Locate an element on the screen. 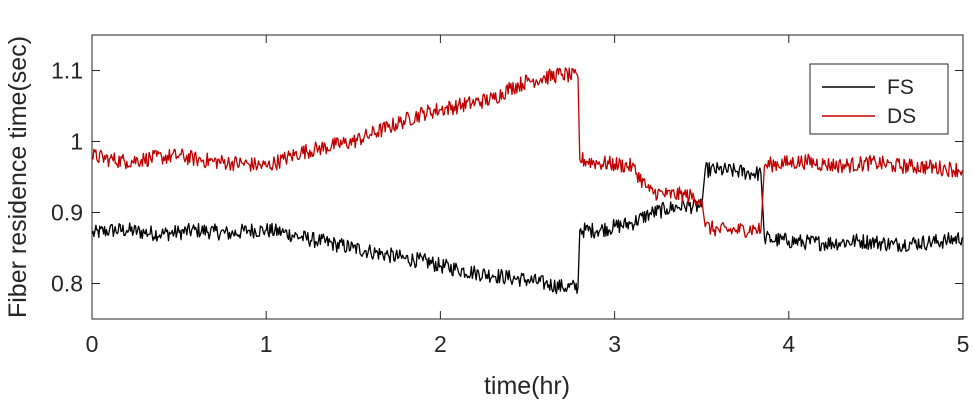  y-tick-label: 1 is located at coordinates (76, 142).